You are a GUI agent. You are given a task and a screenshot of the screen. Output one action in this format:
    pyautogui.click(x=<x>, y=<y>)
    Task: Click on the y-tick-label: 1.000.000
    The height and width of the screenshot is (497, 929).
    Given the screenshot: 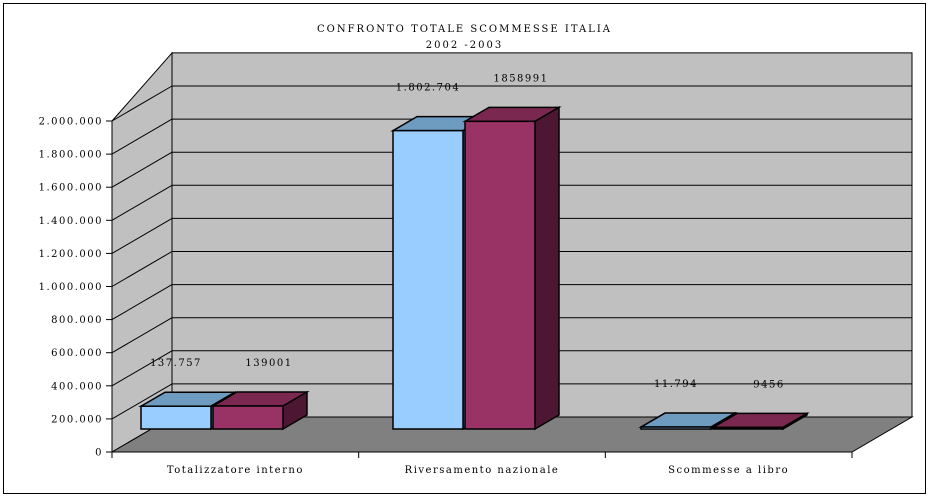 What is the action you would take?
    pyautogui.click(x=71, y=287)
    